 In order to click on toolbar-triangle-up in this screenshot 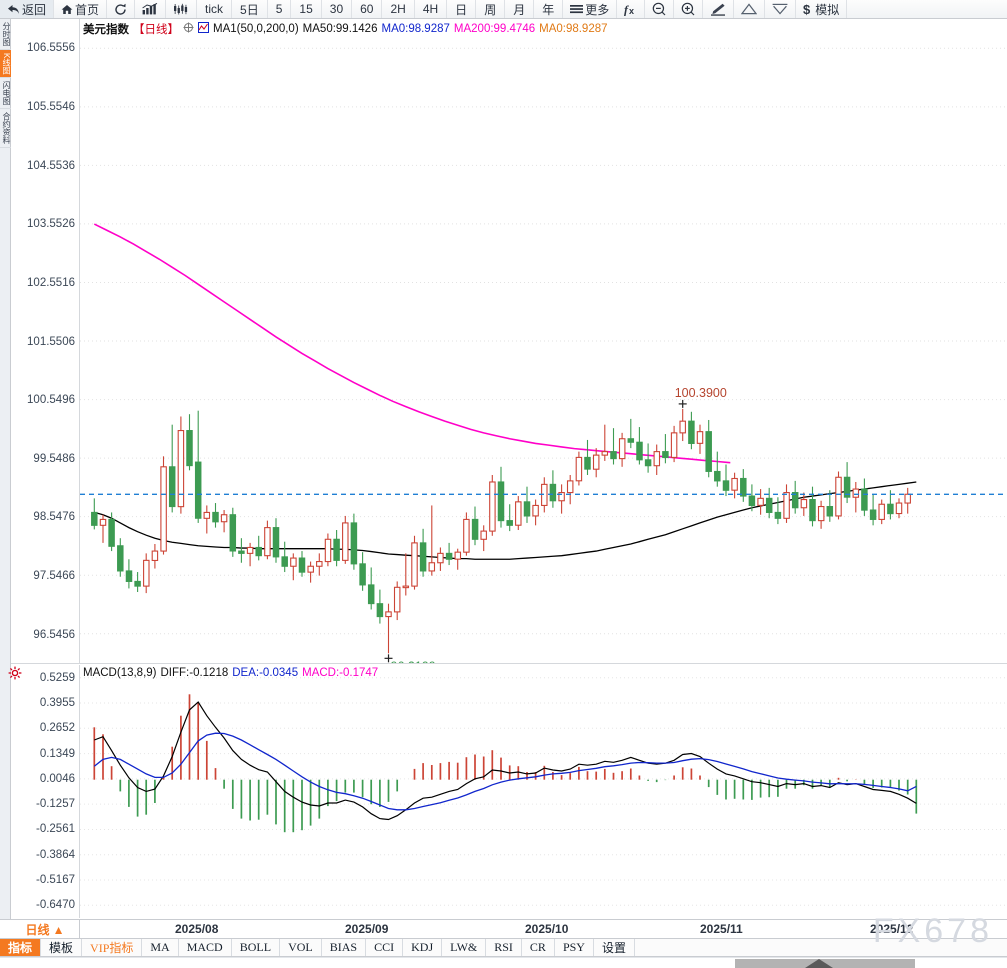, I will do `click(750, 9)`.